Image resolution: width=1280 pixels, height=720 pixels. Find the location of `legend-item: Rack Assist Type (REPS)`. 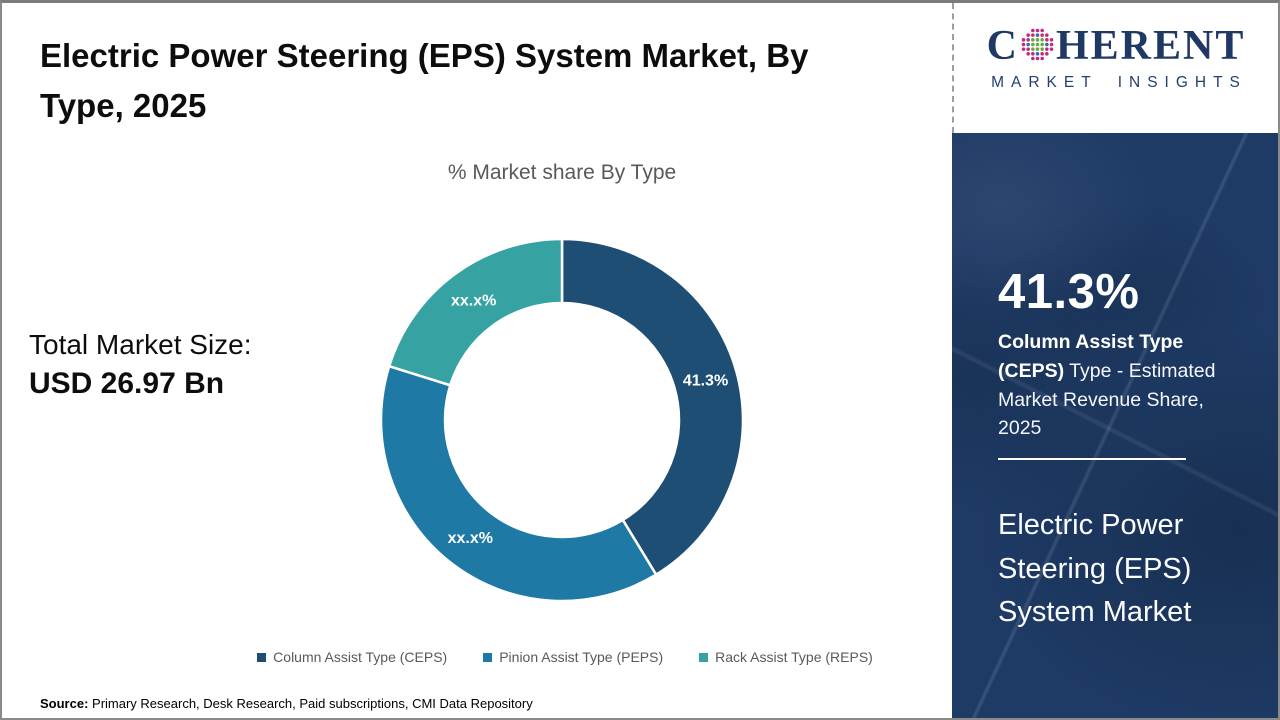

legend-item: Rack Assist Type (REPS) is located at coordinates (786, 657).